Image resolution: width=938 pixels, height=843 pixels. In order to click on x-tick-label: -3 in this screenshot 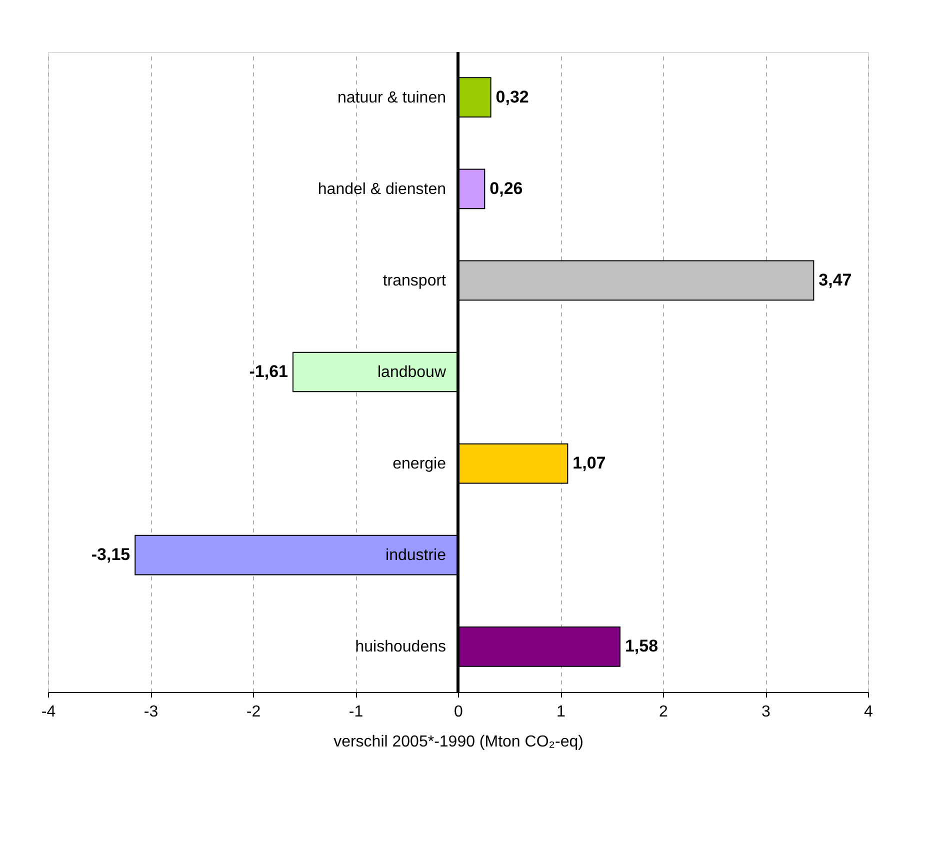, I will do `click(151, 712)`.